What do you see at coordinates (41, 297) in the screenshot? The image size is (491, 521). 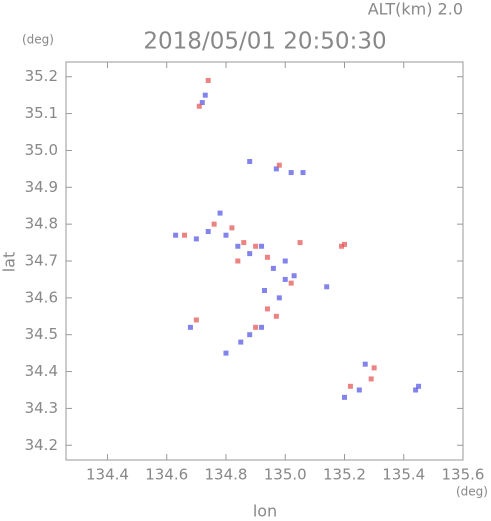 I see `y-tick-label: 34.6` at bounding box center [41, 297].